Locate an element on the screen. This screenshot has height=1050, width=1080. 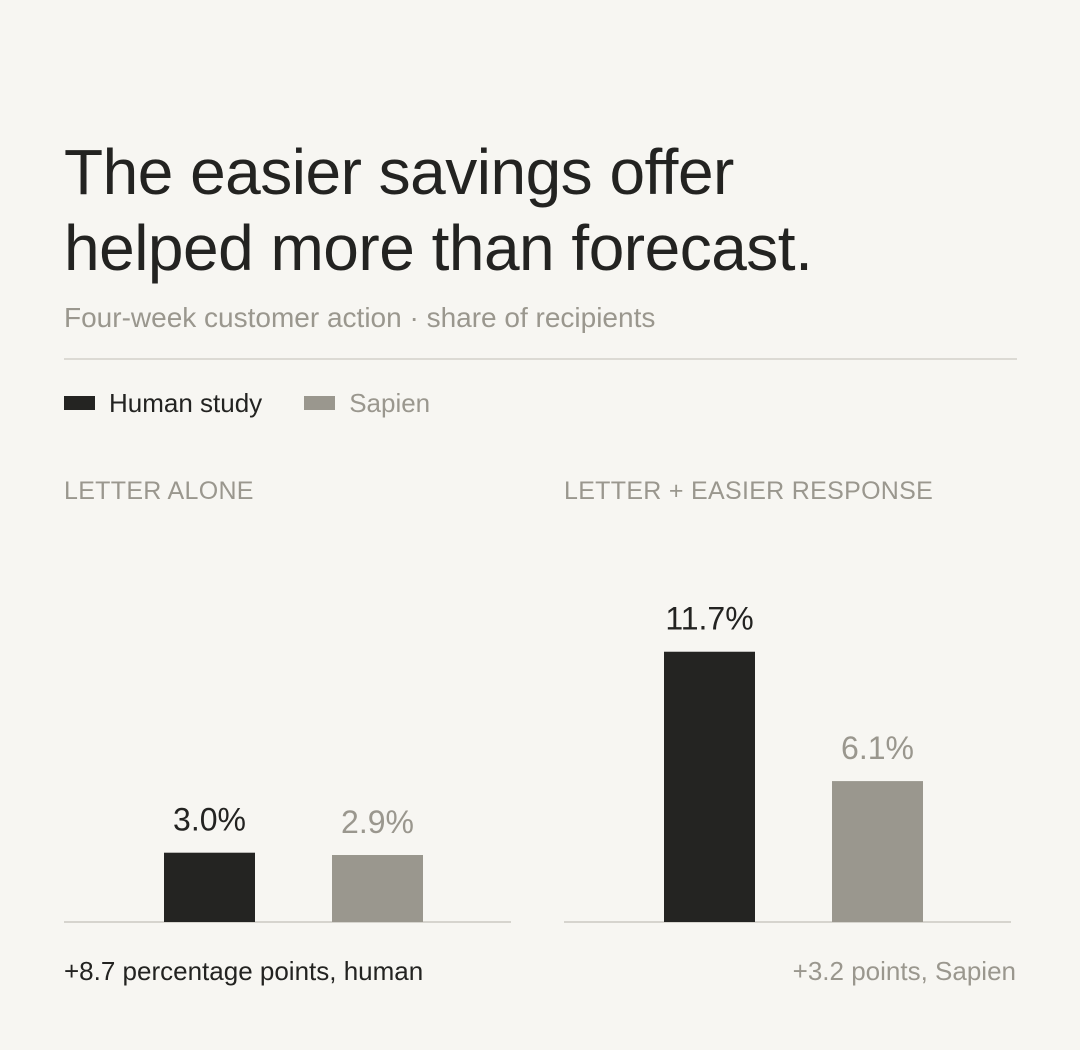
bar-letter-easier-response-human-study is located at coordinates (709, 786).